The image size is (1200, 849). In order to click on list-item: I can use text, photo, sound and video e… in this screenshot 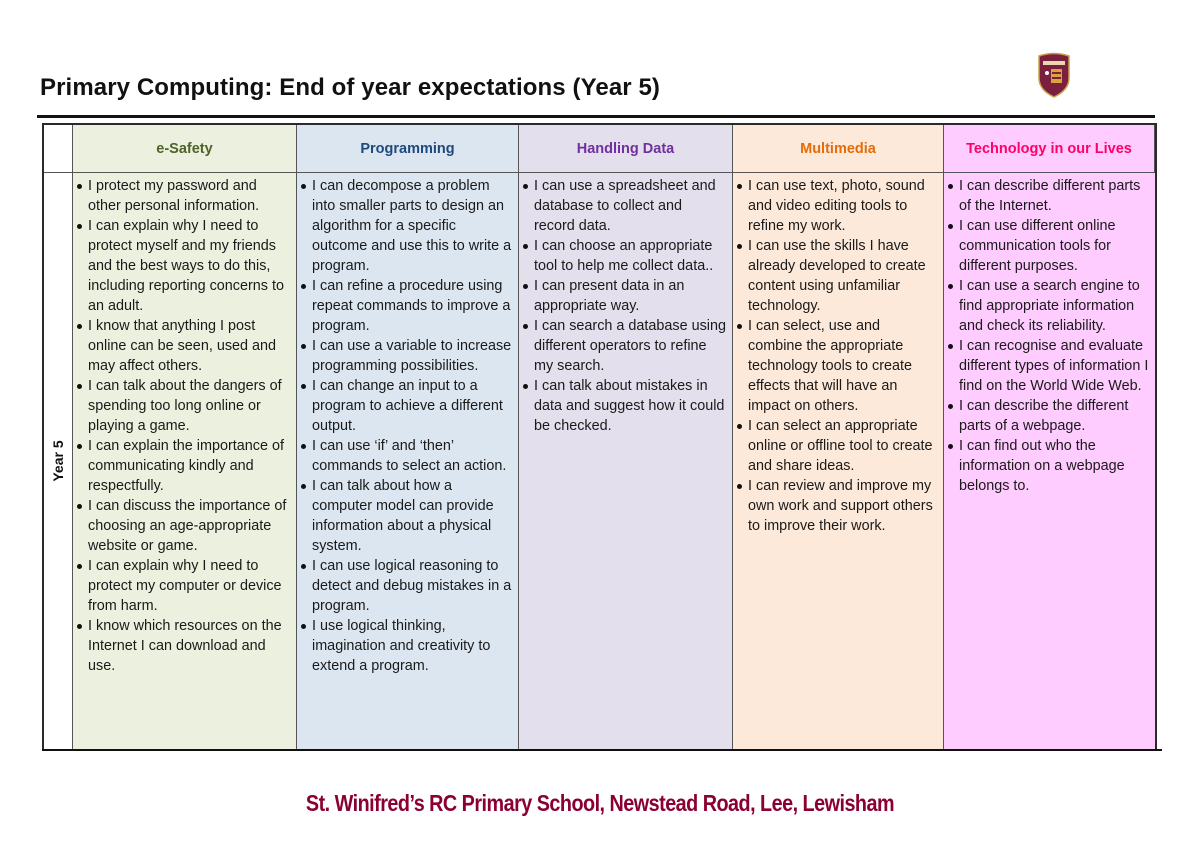, I will do `click(836, 206)`.